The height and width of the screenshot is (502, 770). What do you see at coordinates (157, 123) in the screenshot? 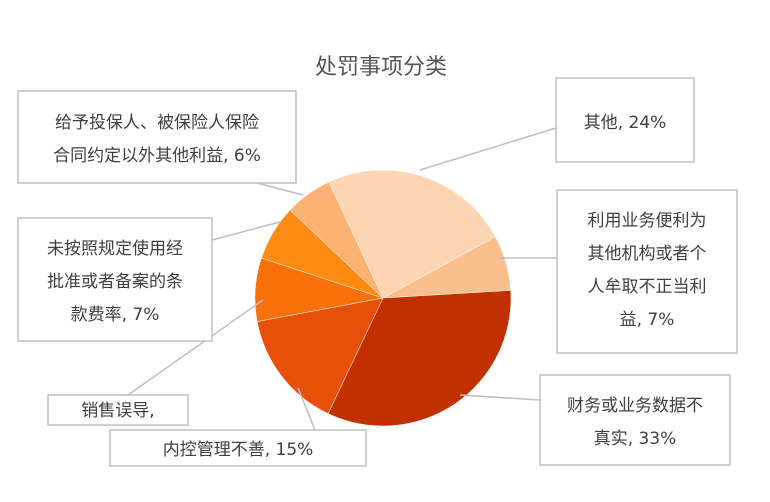
I see `data-label-6-line-0: 给予投保人、被保险人保险` at bounding box center [157, 123].